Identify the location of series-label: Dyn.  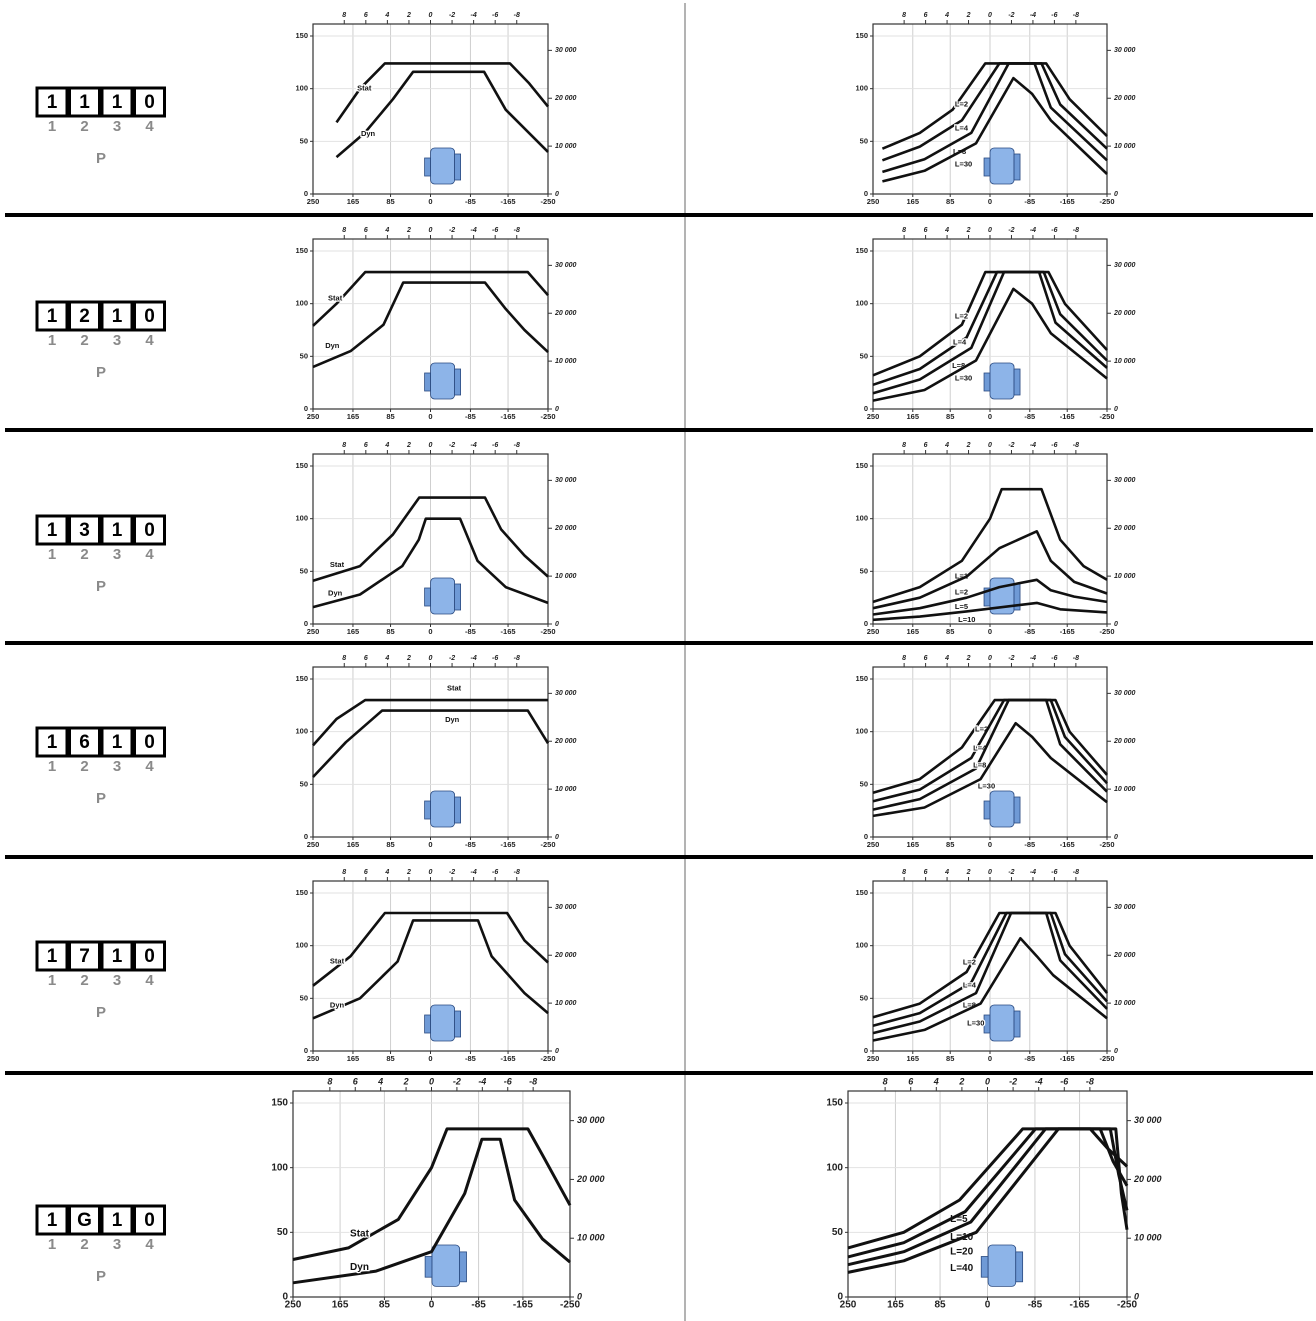
(337, 1005).